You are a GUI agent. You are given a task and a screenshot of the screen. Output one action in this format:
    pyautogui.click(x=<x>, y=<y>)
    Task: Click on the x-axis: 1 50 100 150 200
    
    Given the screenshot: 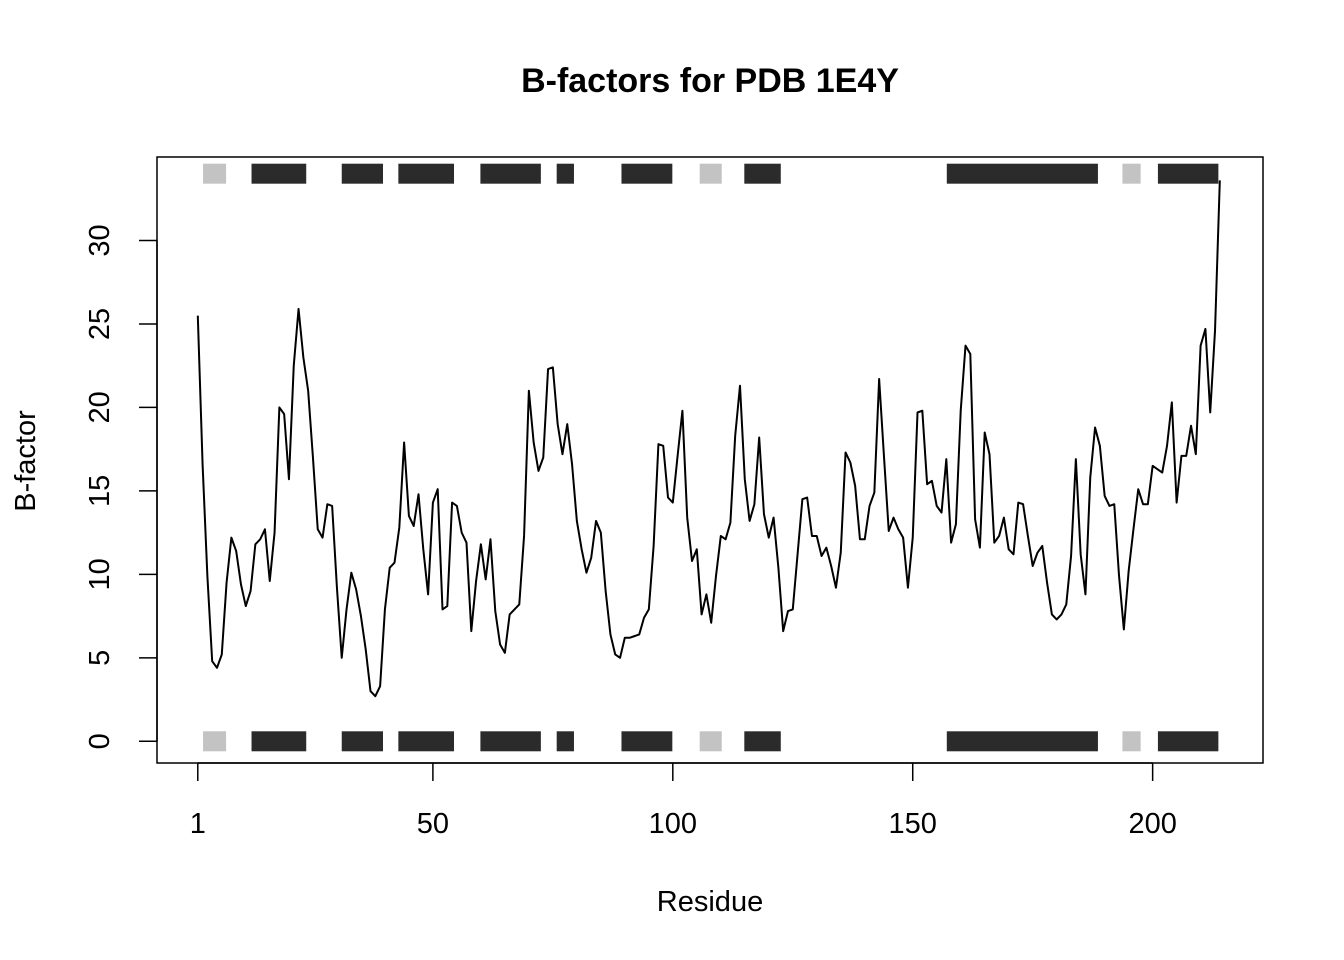 What is the action you would take?
    pyautogui.click(x=683, y=801)
    